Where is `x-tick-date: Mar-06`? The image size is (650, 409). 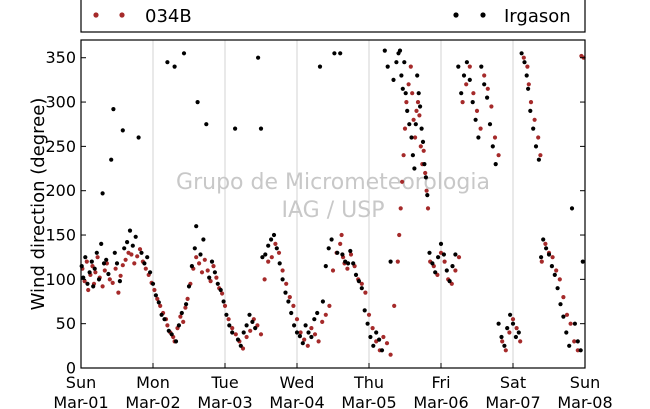
x-tick-date: Mar-06 is located at coordinates (440, 401).